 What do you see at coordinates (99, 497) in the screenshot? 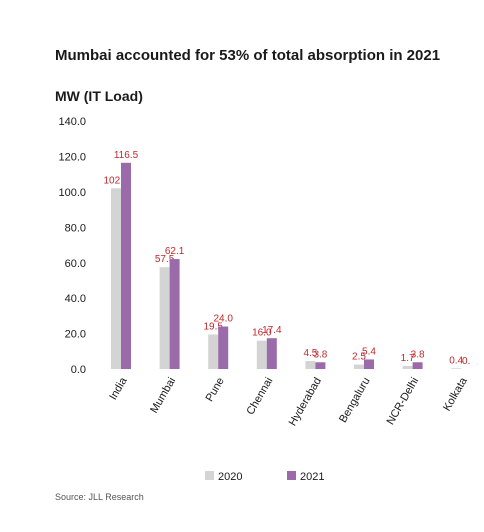
I see `chart-source: Source: JLL Research` at bounding box center [99, 497].